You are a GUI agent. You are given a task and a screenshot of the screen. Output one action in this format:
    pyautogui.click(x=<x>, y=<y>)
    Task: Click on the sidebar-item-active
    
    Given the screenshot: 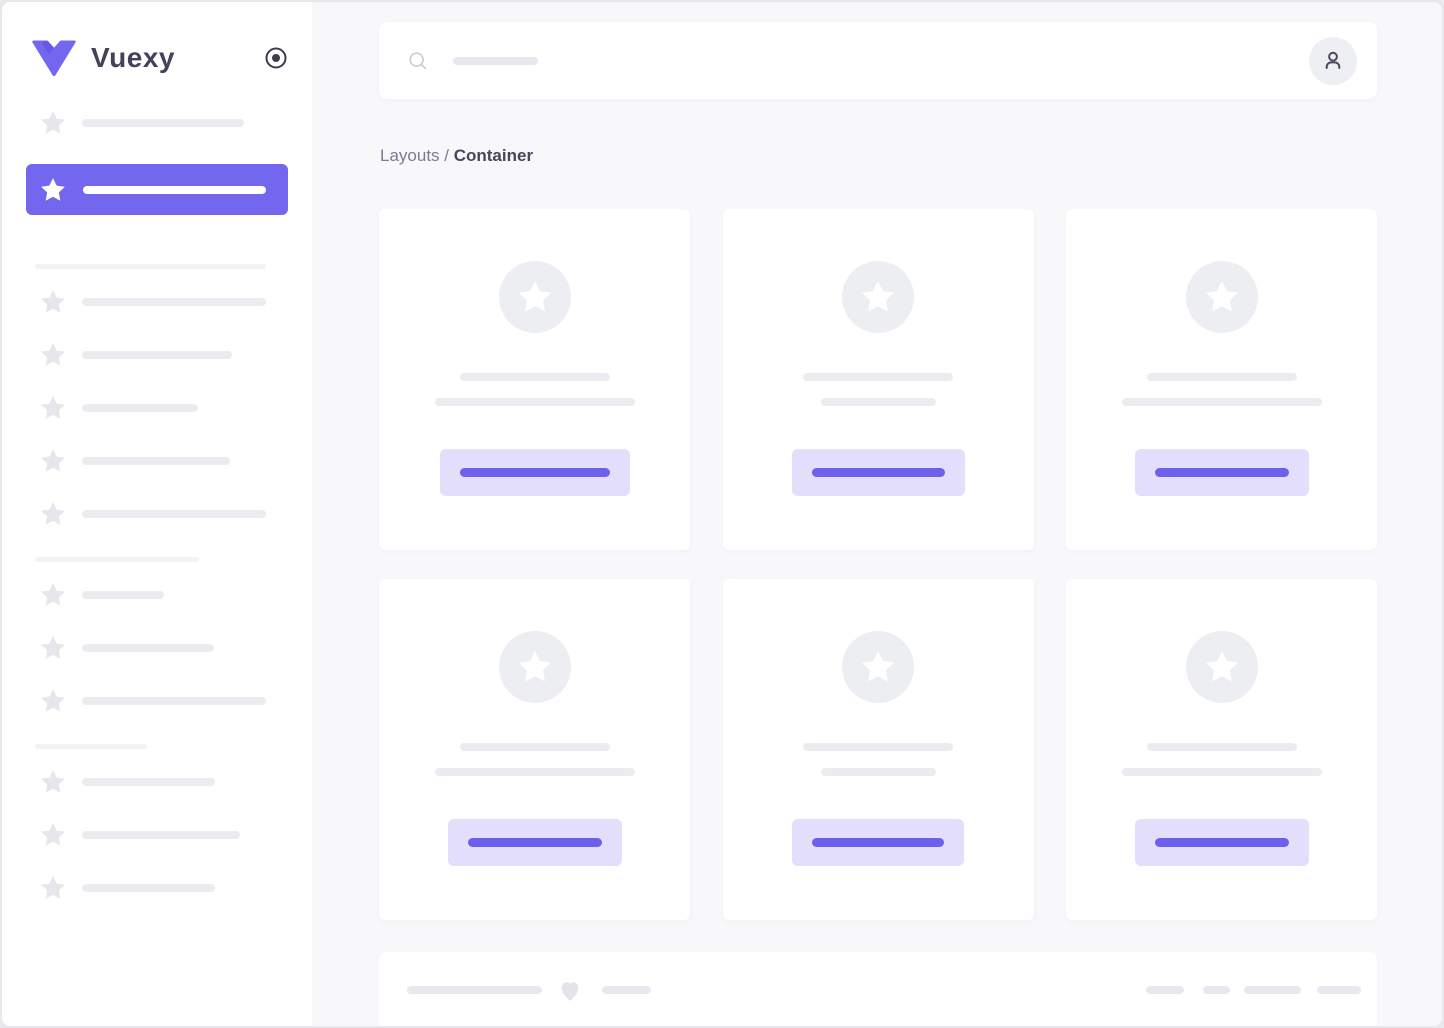 What is the action you would take?
    pyautogui.click(x=157, y=189)
    